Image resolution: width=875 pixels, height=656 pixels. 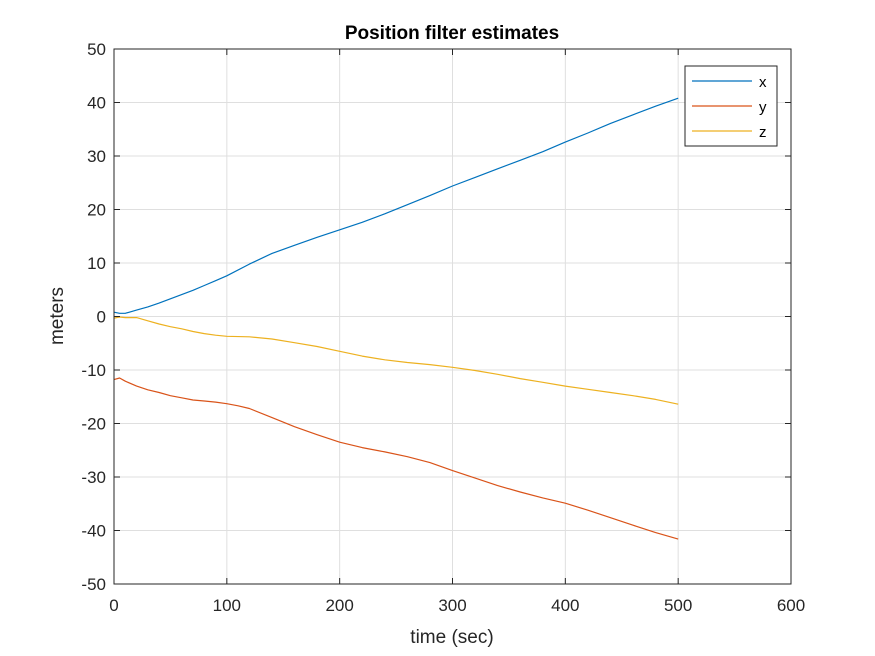 I want to click on y-tick-label: -10, so click(x=93, y=370).